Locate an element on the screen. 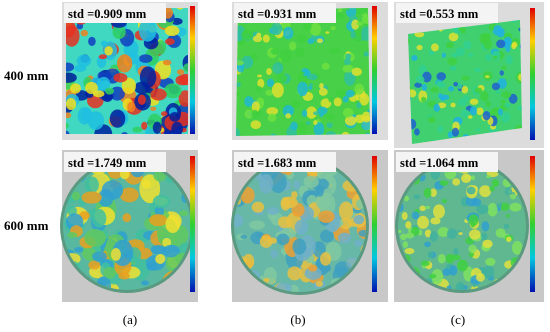 Image resolution: width=550 pixels, height=332 pixels. std-label: std =1.749 mm is located at coordinates (107, 163).